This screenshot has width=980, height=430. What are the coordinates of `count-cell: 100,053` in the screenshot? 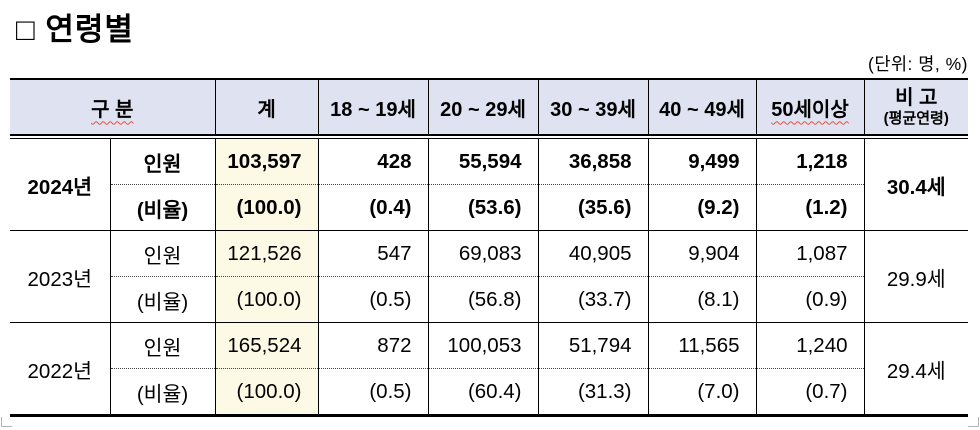 It's located at (483, 345).